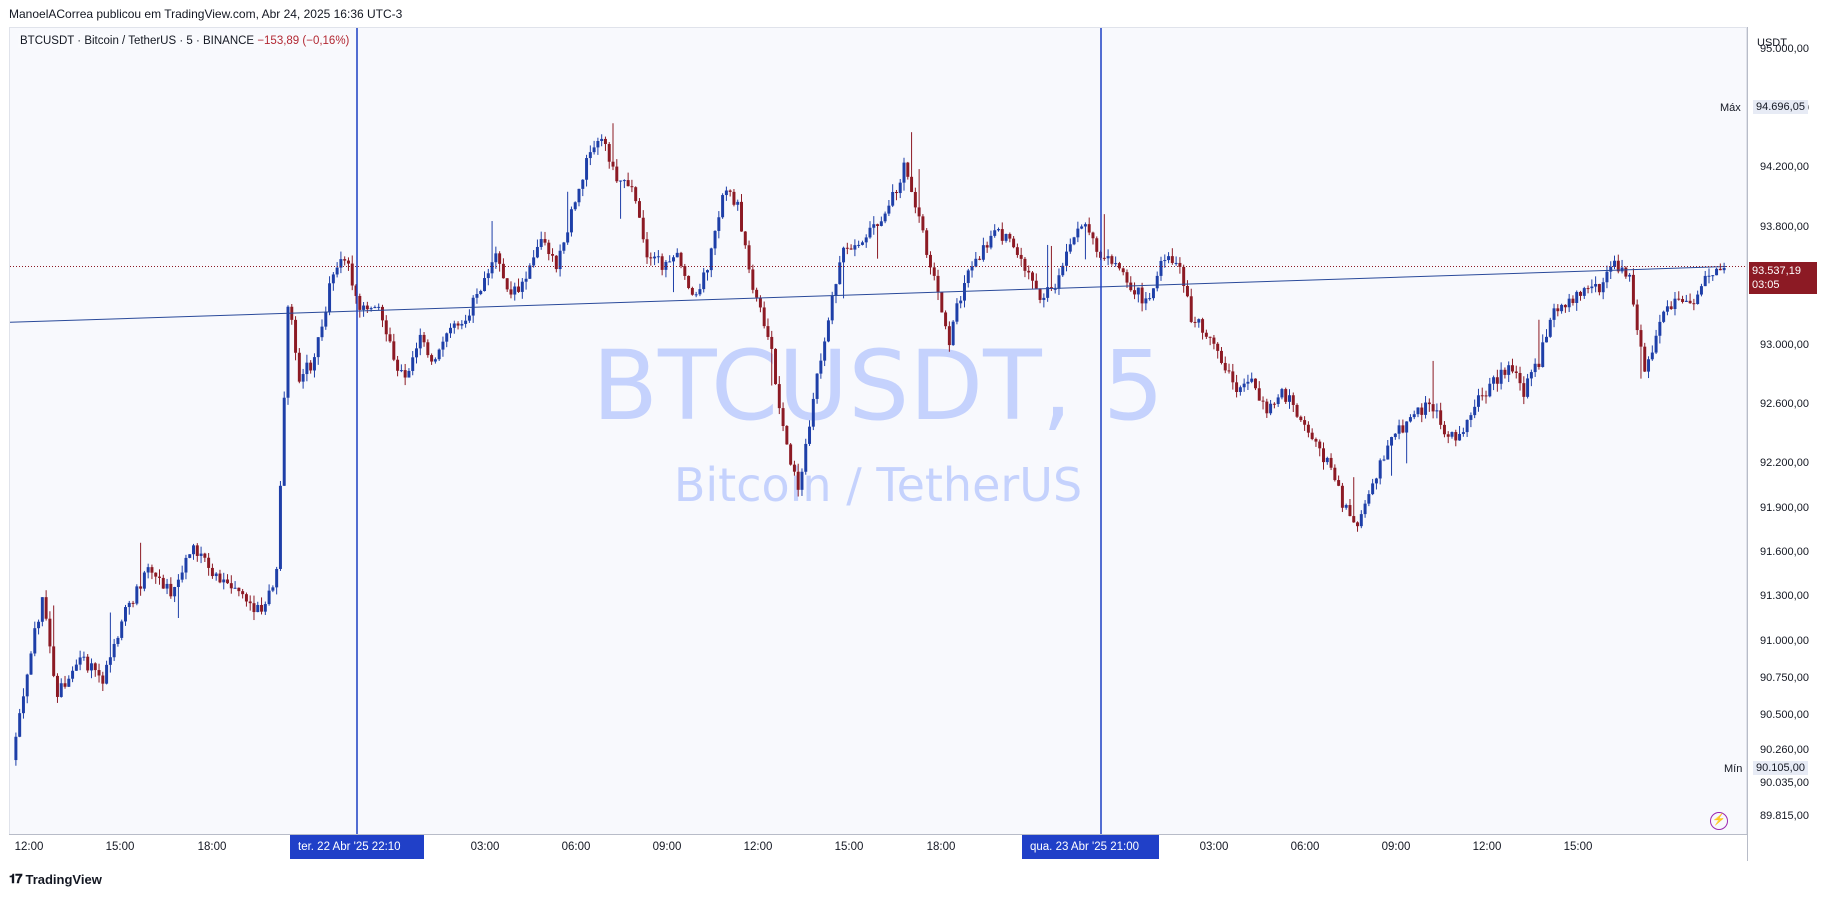  Describe the element at coordinates (55, 879) in the screenshot. I see `tradingview-logo: 𝟏𝟕 TradingView` at that location.